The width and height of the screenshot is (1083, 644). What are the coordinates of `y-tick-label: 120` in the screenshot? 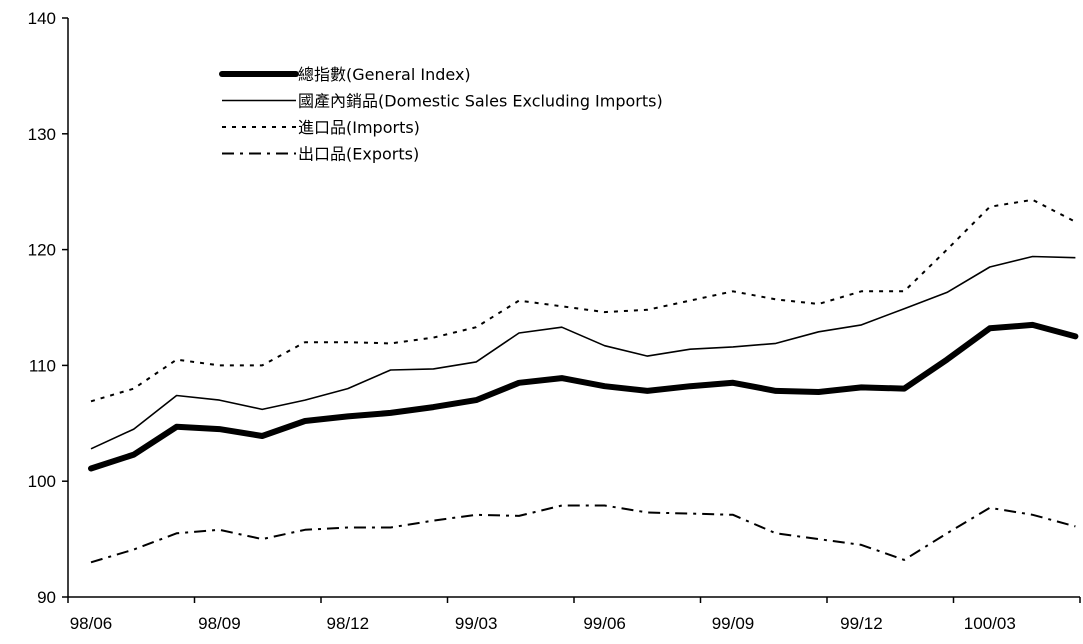 It's located at (42, 250).